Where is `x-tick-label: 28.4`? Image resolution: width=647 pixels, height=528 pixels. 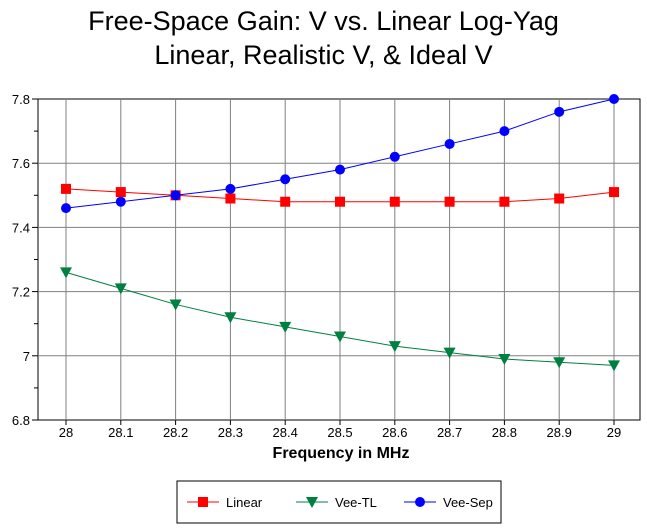
x-tick-label: 28.4 is located at coordinates (285, 432).